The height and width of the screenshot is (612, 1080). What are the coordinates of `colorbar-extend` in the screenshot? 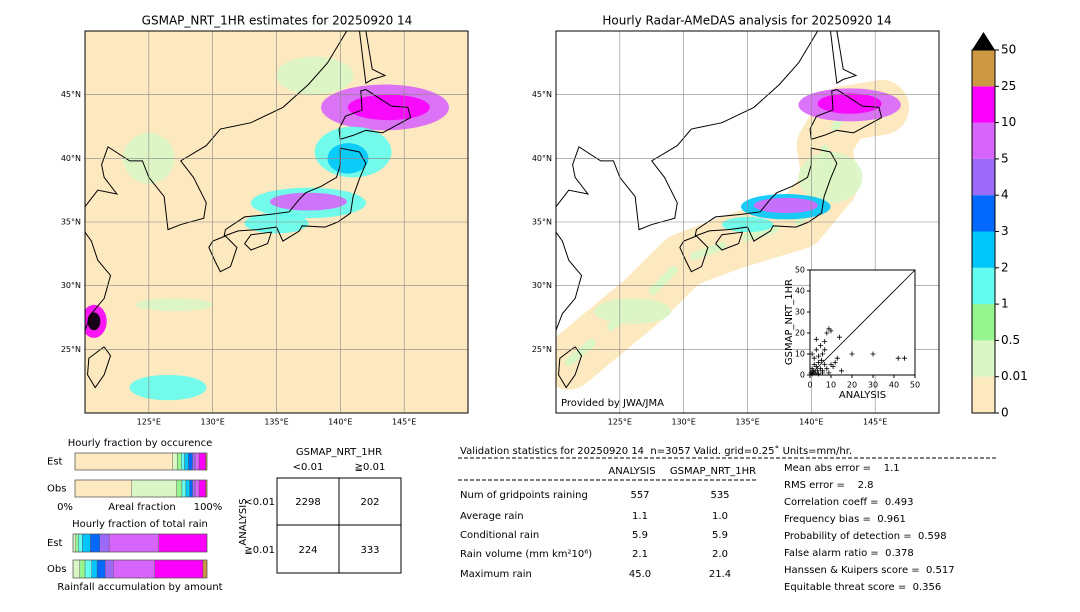 It's located at (983, 41).